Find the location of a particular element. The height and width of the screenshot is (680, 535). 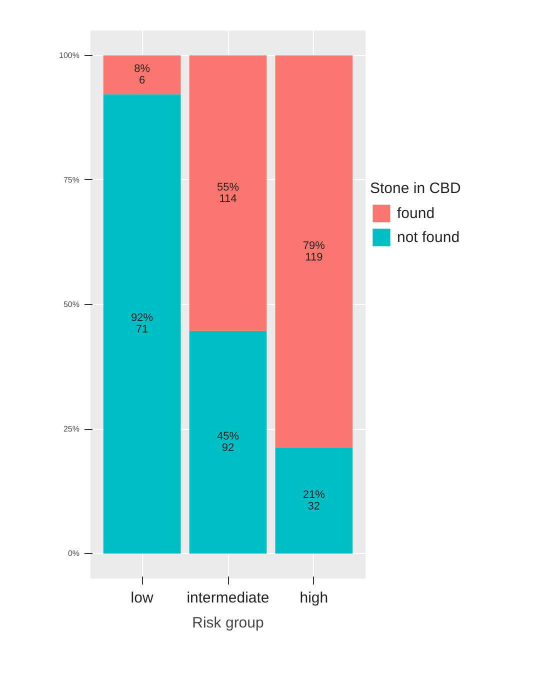

legend-label: found is located at coordinates (416, 213).